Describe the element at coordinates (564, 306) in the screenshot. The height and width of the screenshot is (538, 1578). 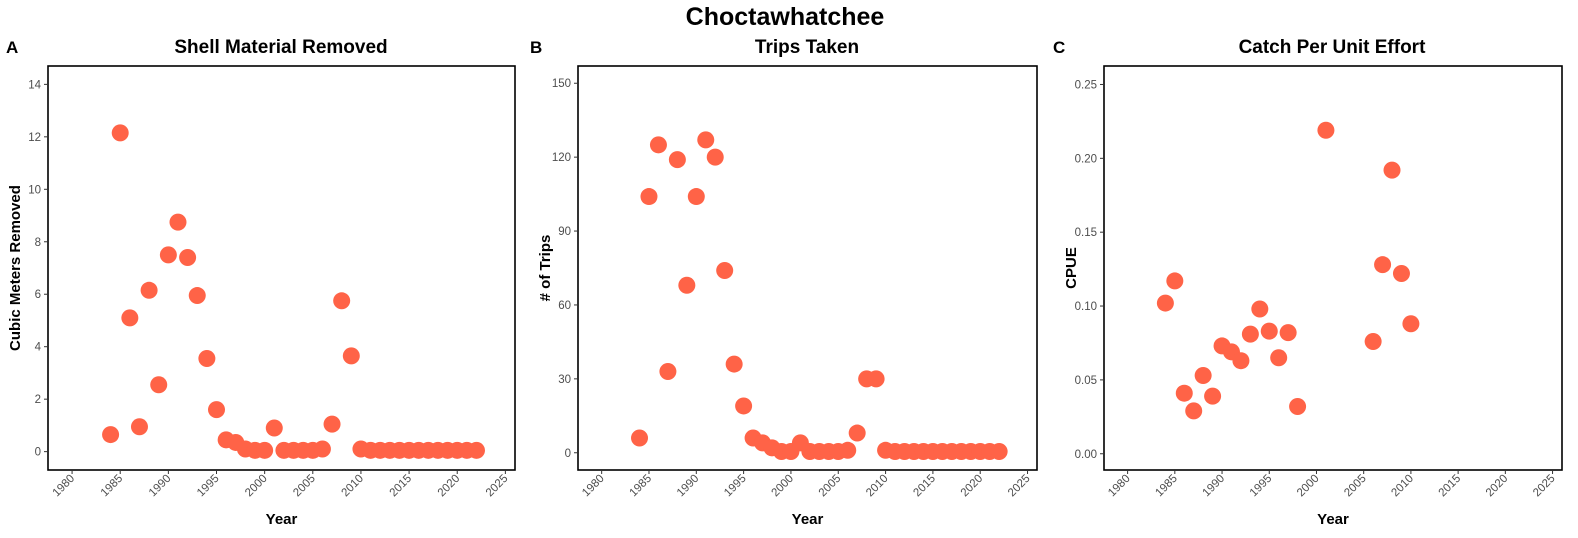
I see `y-tick-label: 60` at that location.